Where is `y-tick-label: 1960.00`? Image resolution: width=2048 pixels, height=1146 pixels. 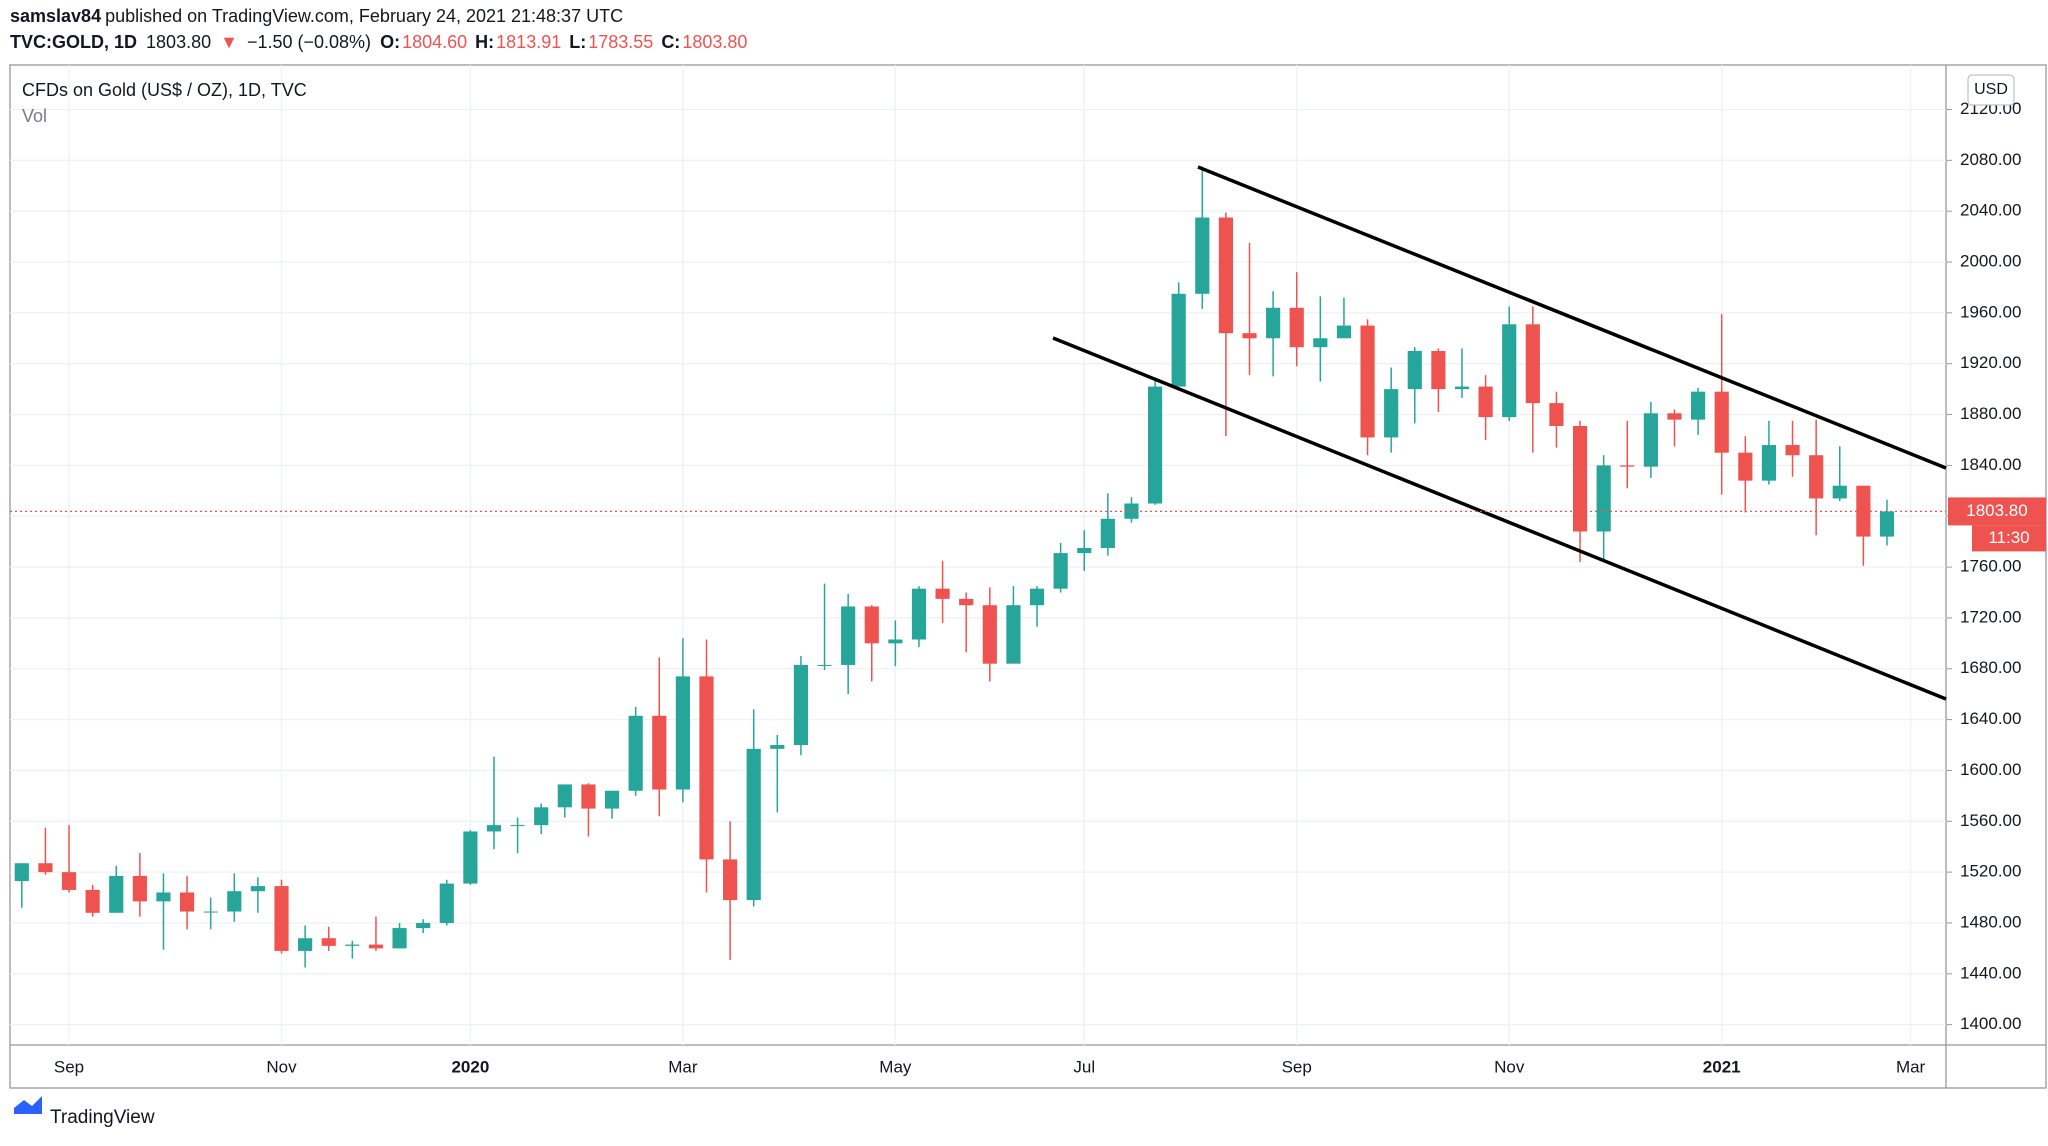 y-tick-label: 1960.00 is located at coordinates (1990, 311).